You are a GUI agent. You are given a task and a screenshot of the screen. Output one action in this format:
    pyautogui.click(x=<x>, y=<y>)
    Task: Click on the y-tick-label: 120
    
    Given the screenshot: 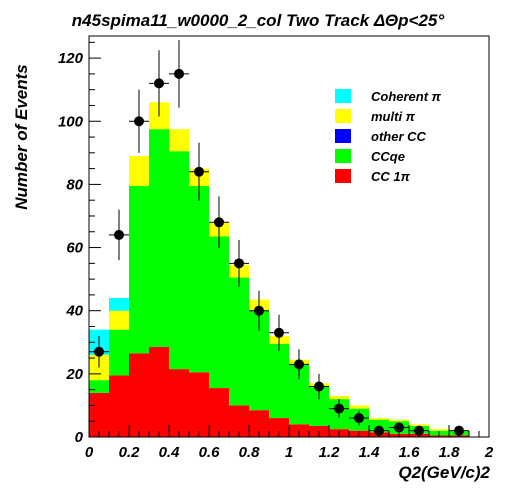 What is the action you would take?
    pyautogui.click(x=71, y=58)
    